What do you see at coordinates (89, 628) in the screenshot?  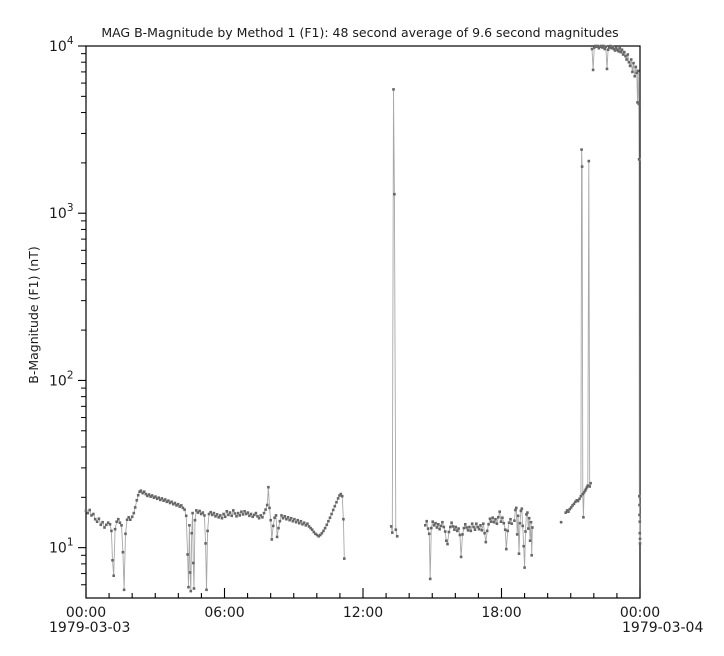 I see `x-start-date-label: 1979-03-03` at bounding box center [89, 628].